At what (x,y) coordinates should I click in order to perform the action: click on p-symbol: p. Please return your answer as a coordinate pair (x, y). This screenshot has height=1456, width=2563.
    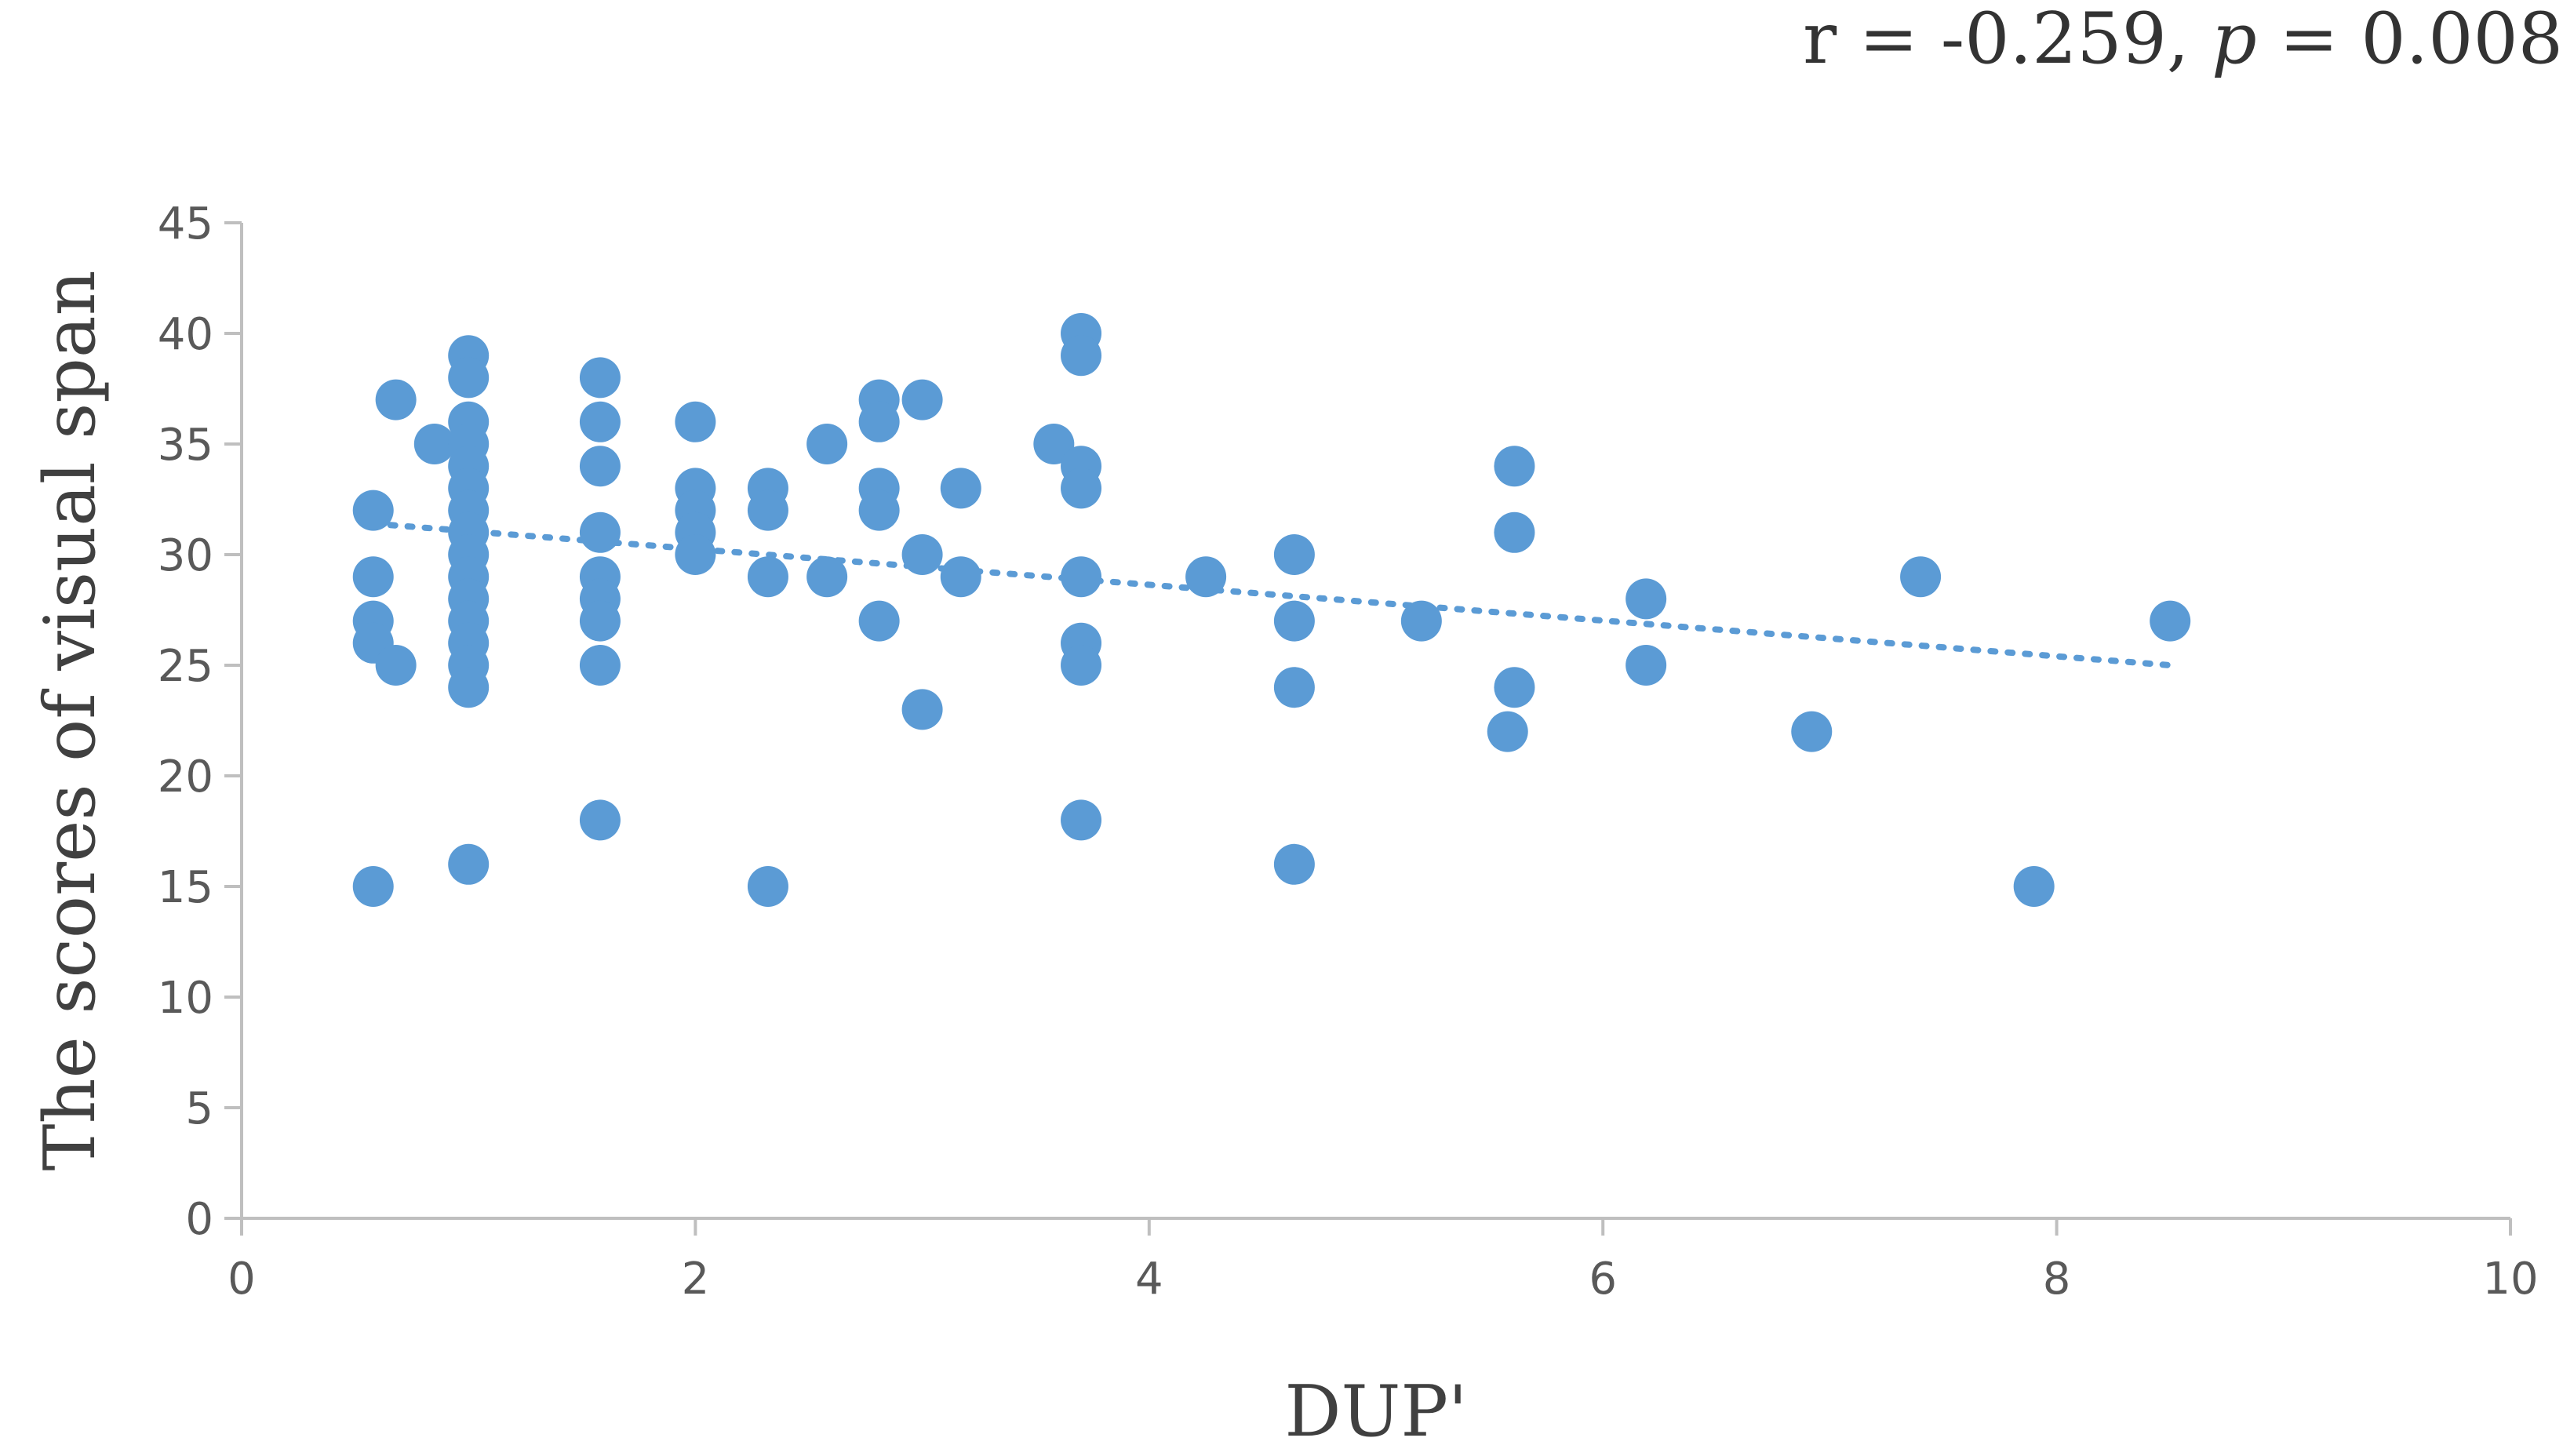
    Looking at the image, I should click on (2234, 40).